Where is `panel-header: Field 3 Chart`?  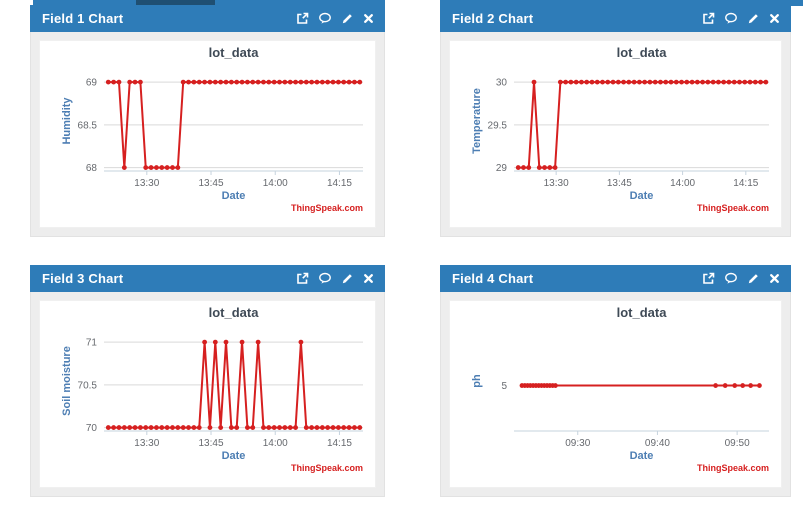 panel-header: Field 3 Chart is located at coordinates (207, 278).